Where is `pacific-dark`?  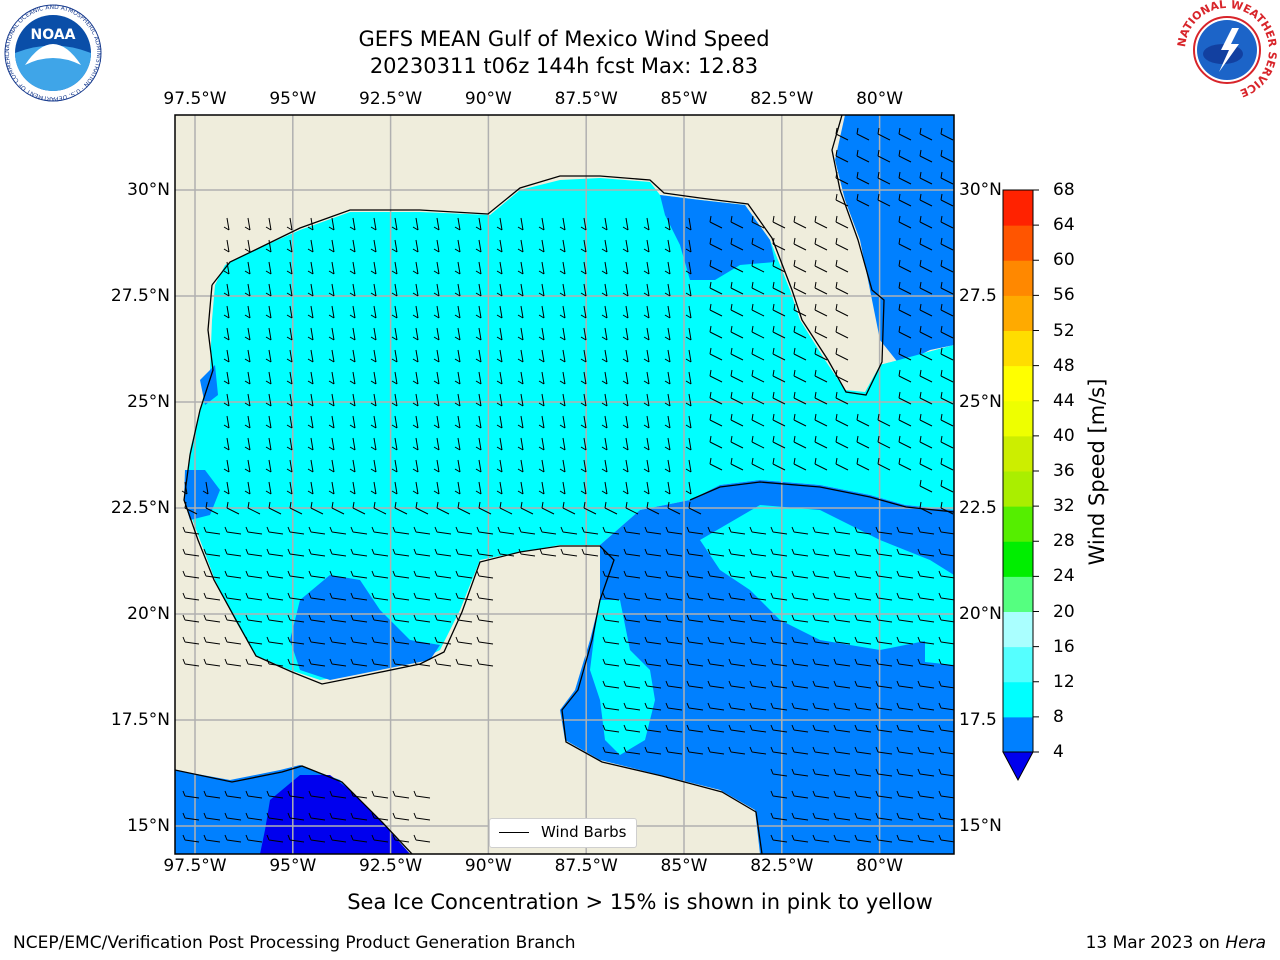
pacific-dark is located at coordinates (335, 814).